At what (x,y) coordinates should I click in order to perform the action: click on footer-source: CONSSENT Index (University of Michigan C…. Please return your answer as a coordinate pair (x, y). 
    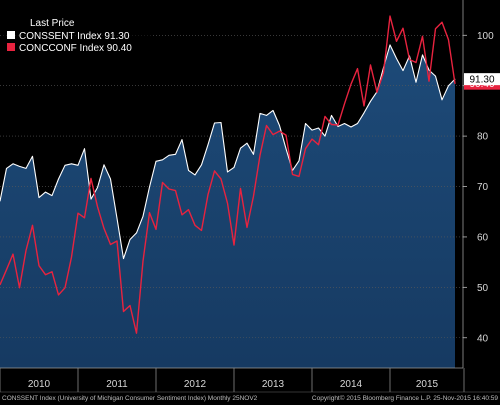
    Looking at the image, I should click on (130, 398).